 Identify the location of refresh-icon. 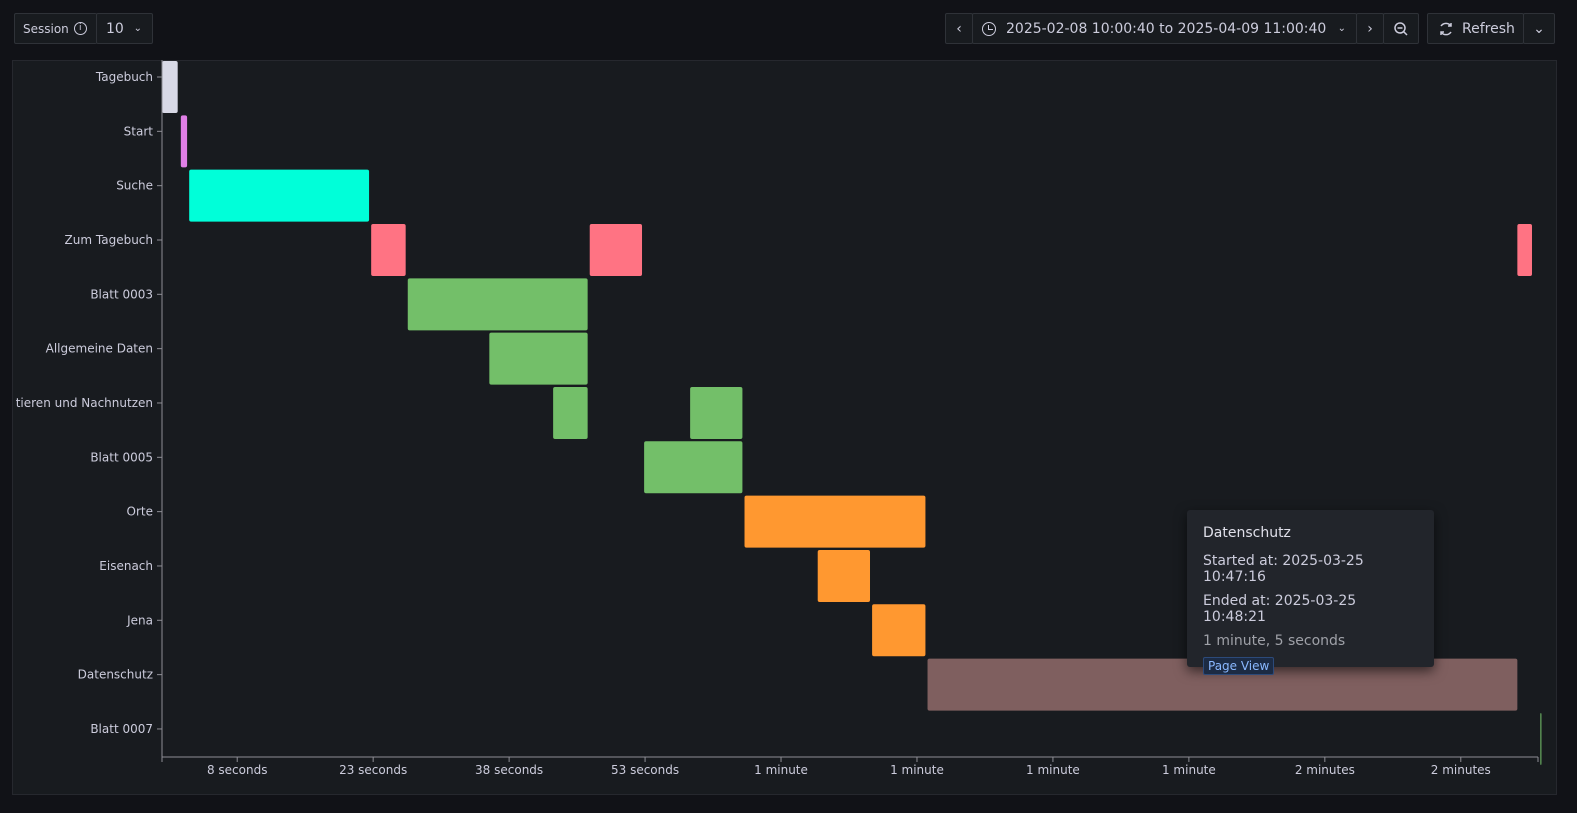
(1446, 28).